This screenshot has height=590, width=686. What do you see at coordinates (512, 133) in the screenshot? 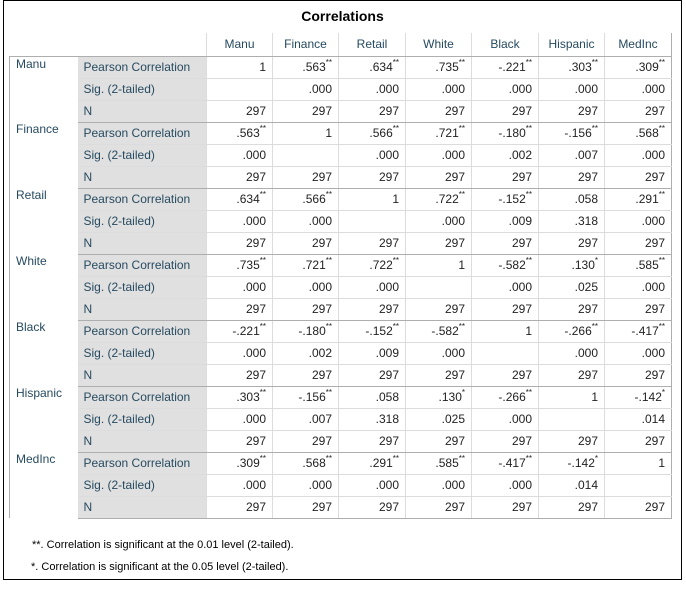
I see `correlation-value: -.180` at bounding box center [512, 133].